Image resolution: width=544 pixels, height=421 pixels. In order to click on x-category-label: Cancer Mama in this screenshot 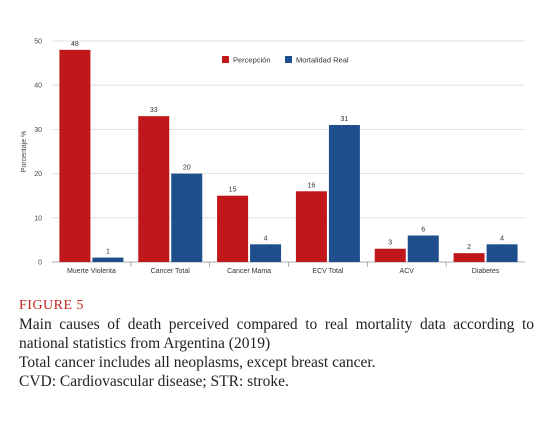, I will do `click(249, 271)`.